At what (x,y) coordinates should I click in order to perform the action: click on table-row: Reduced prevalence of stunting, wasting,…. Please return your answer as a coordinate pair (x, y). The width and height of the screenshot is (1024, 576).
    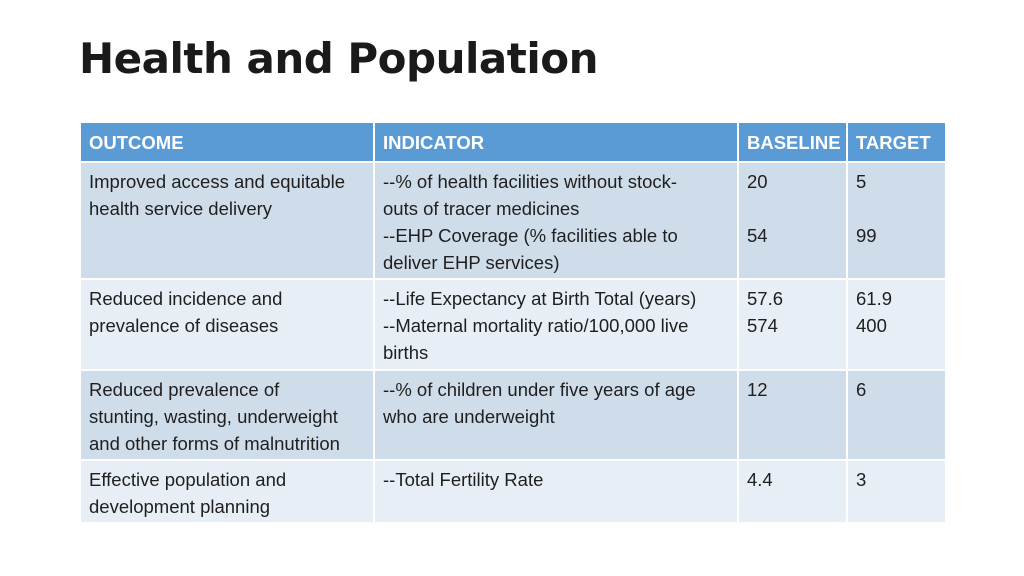
    Looking at the image, I should click on (513, 415).